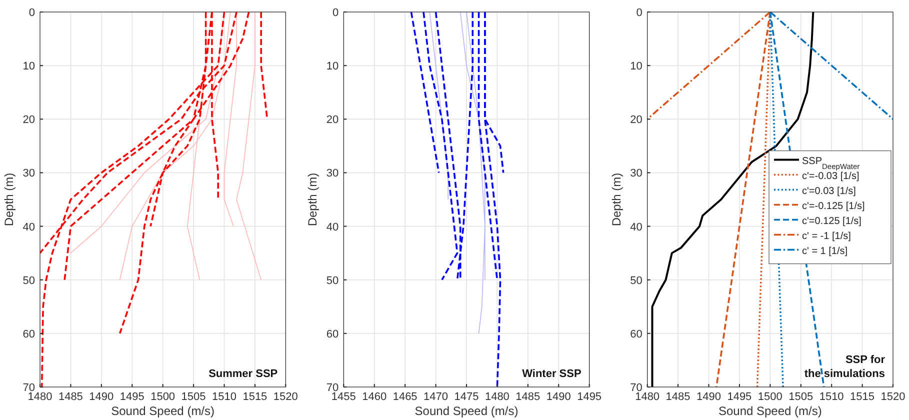 This screenshot has height=420, width=909. I want to click on legend-label: SSP$_{DeepWater}$, so click(831, 163).